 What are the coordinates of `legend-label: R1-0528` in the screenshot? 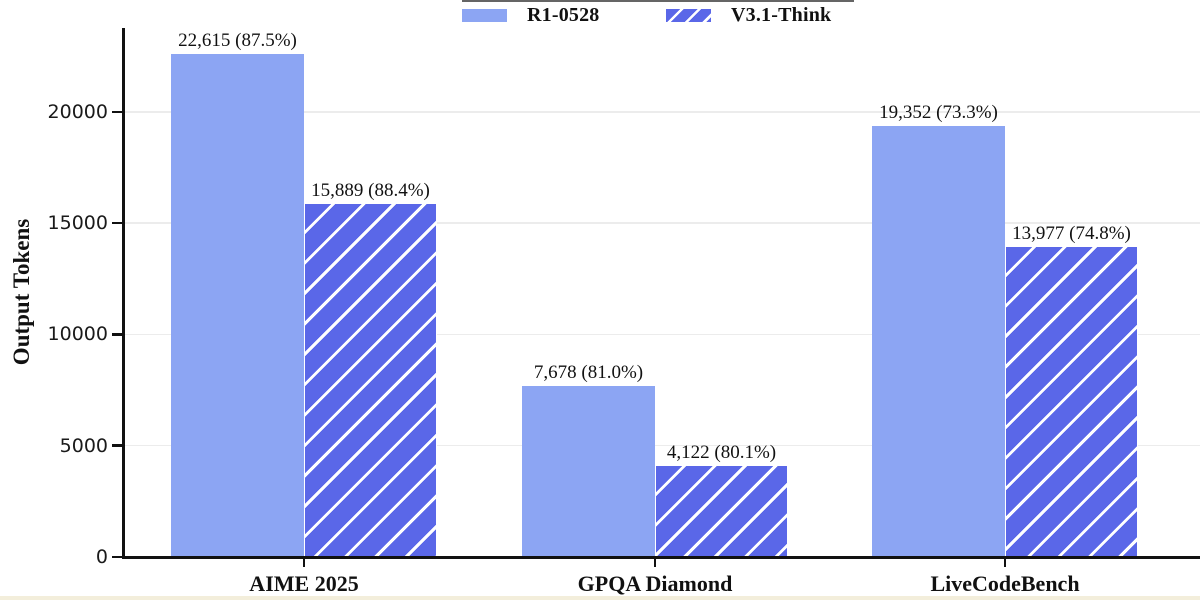 It's located at (563, 14).